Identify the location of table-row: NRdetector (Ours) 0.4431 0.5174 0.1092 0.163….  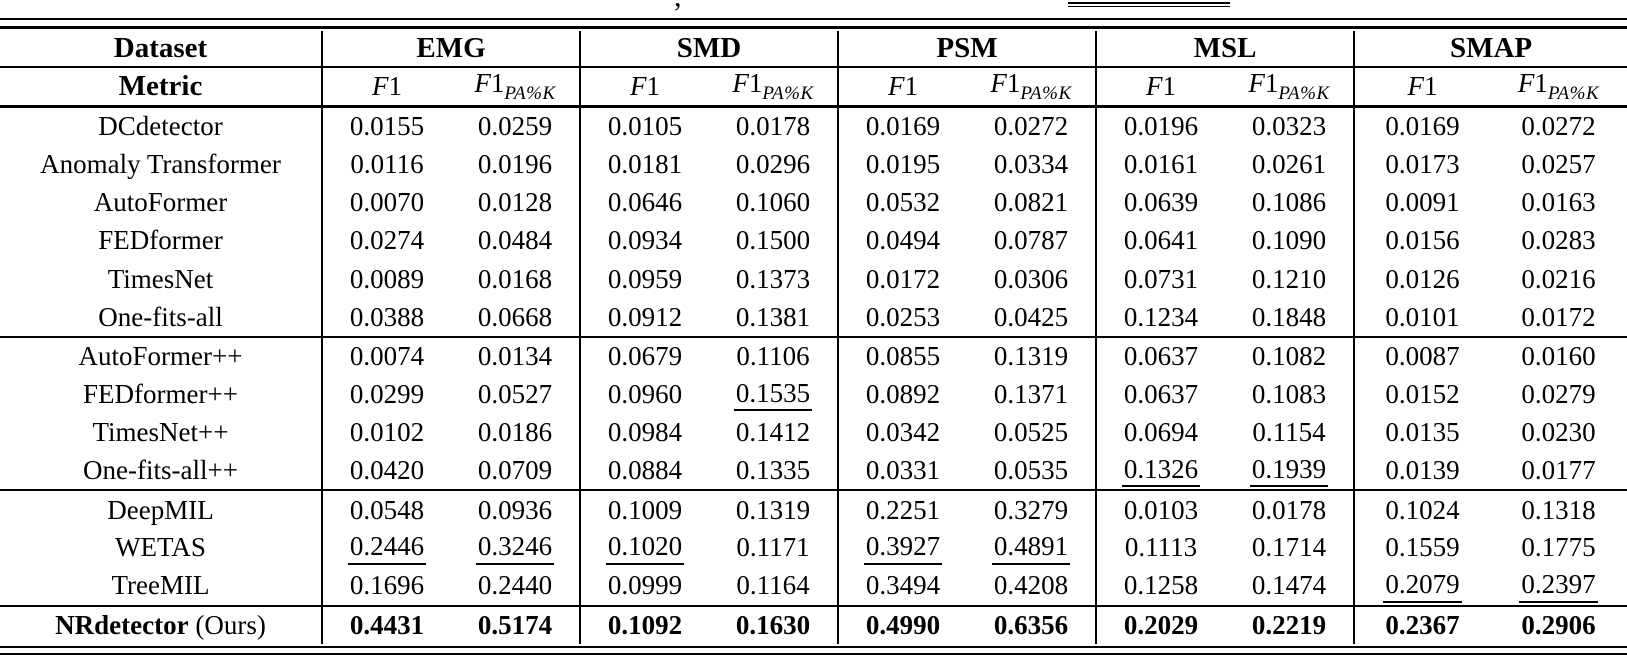
(813, 624).